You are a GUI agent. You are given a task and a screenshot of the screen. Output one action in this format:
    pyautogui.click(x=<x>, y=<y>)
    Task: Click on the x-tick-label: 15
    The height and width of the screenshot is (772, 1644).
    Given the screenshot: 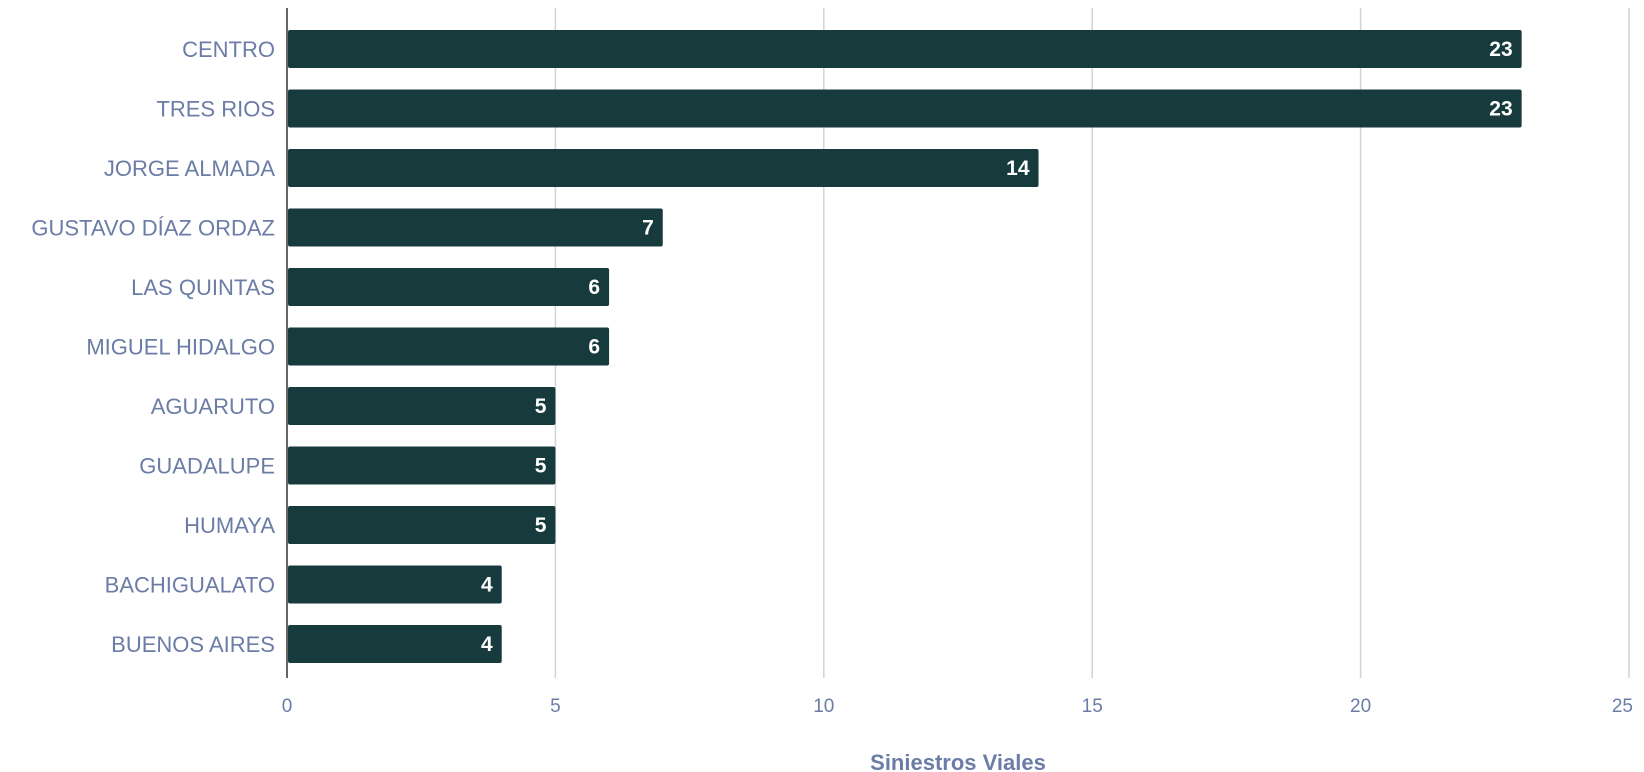 What is the action you would take?
    pyautogui.click(x=1092, y=706)
    